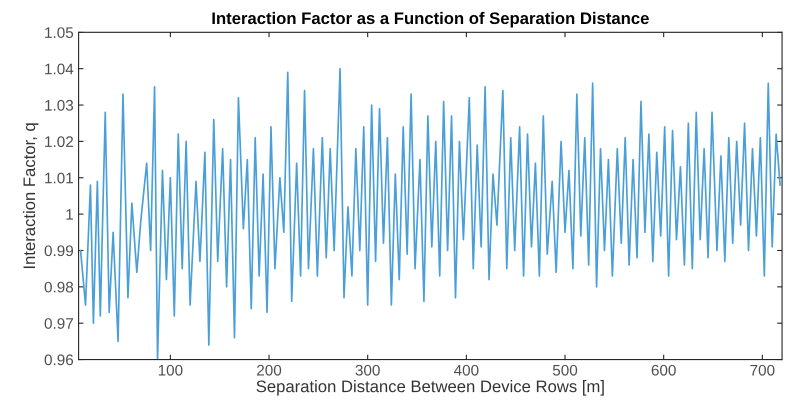  What do you see at coordinates (59, 105) in the screenshot?
I see `y-tick-label: 1.03` at bounding box center [59, 105].